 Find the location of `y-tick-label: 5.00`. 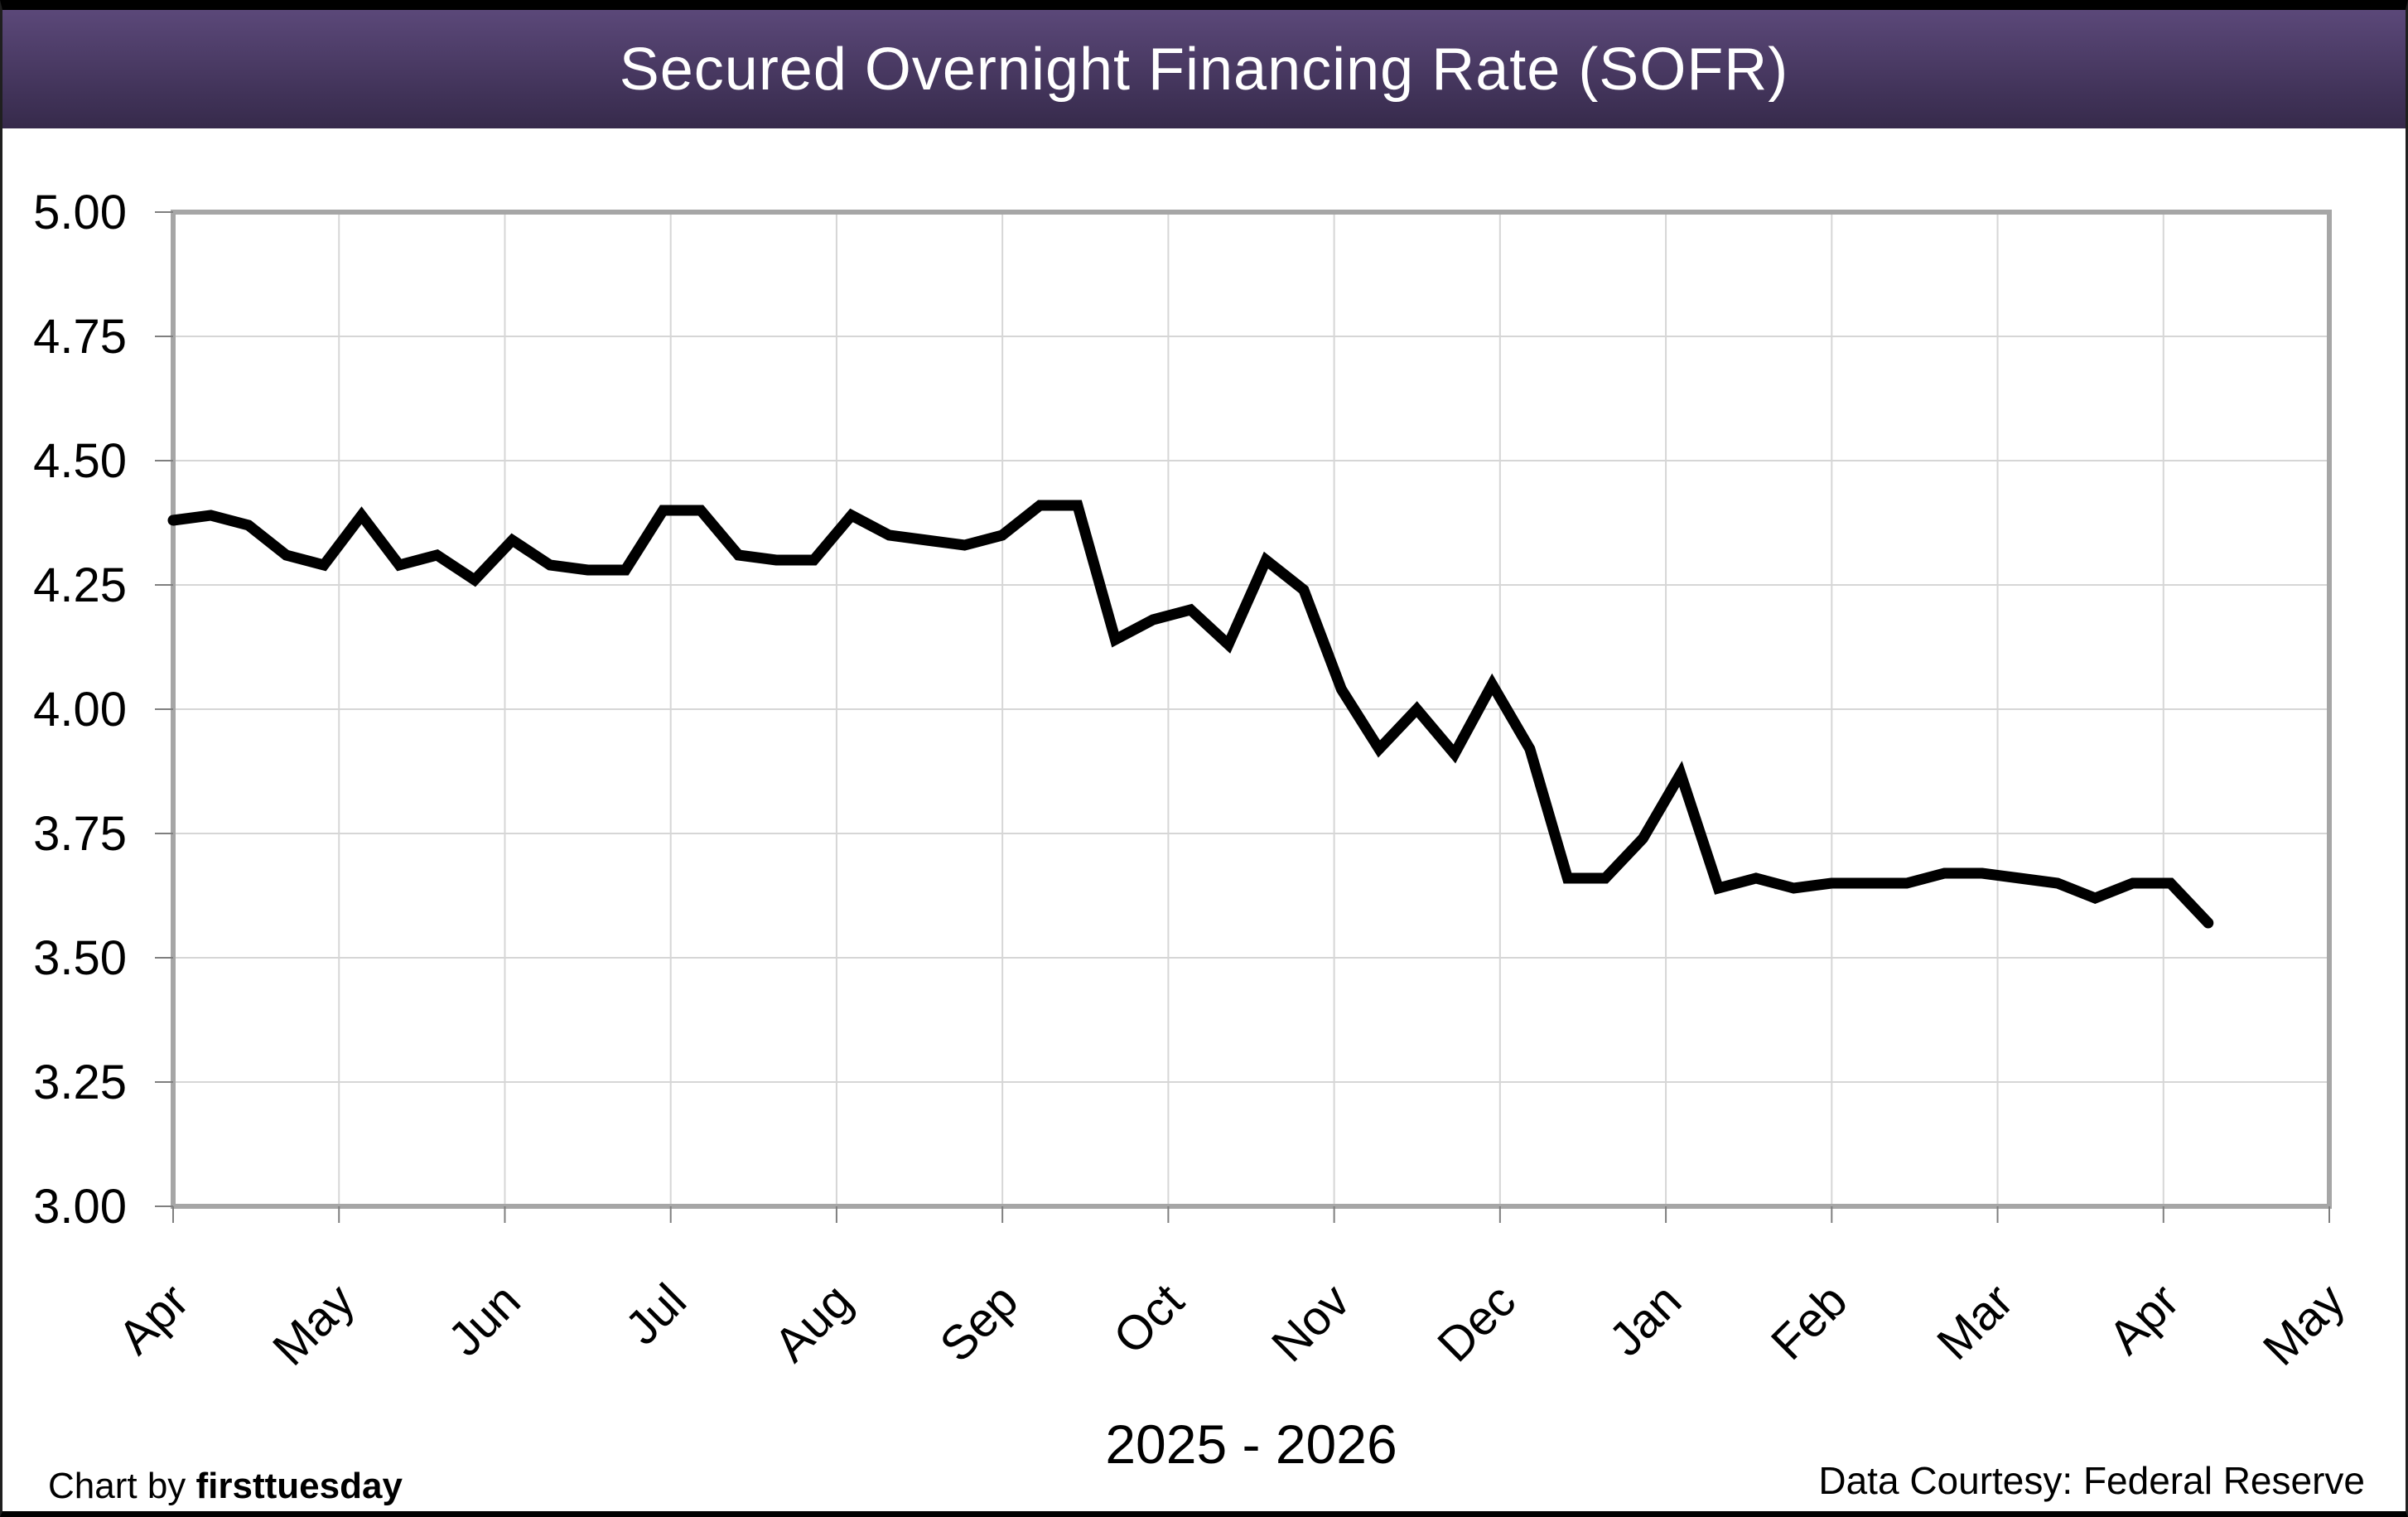

y-tick-label: 5.00 is located at coordinates (80, 212).